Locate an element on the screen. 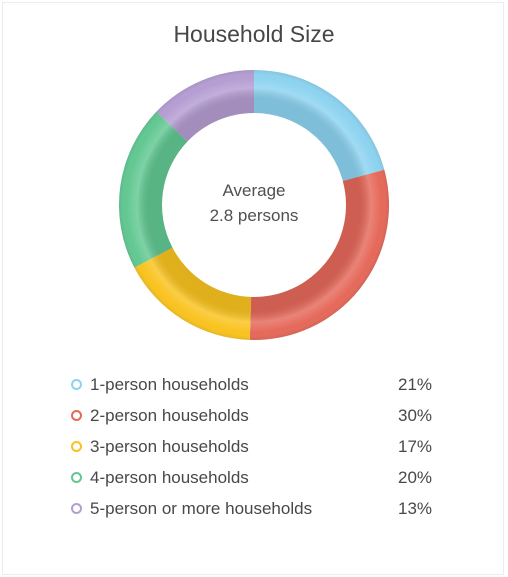 This screenshot has height=577, width=508. legend-item: 3-person households 17% is located at coordinates (260, 451).